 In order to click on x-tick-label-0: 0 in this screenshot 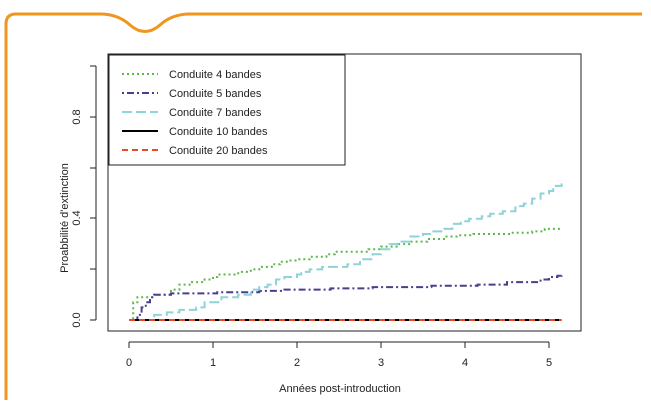, I will do `click(129, 363)`.